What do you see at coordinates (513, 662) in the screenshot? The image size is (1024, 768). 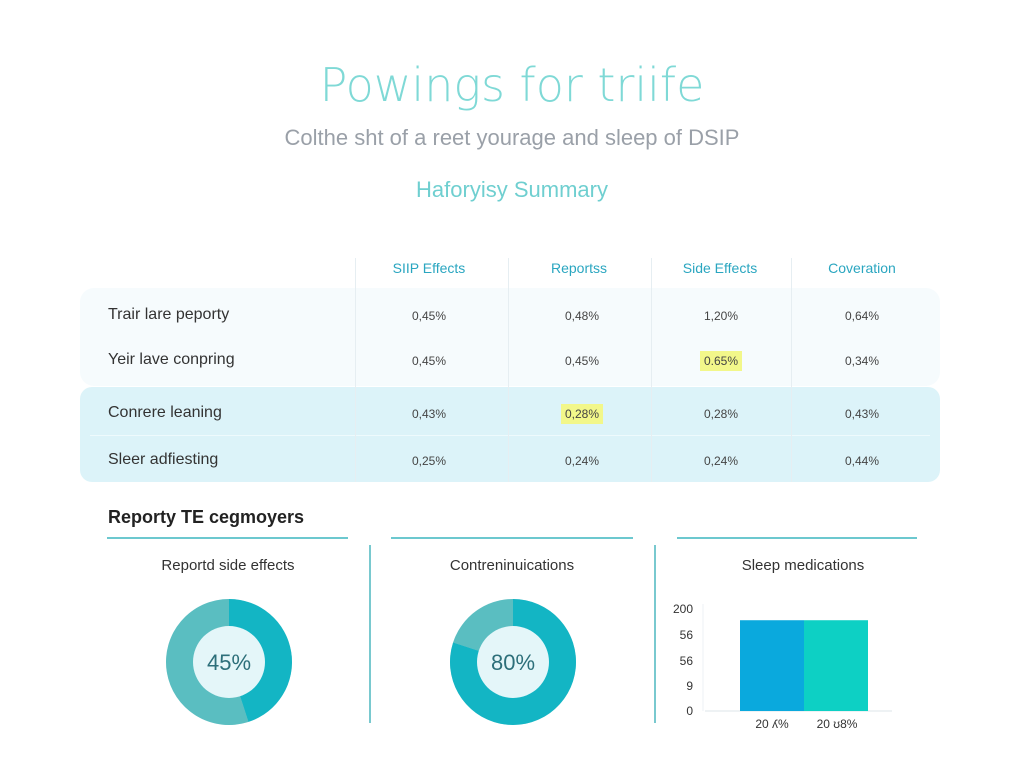 I see `donut-value: 80%` at bounding box center [513, 662].